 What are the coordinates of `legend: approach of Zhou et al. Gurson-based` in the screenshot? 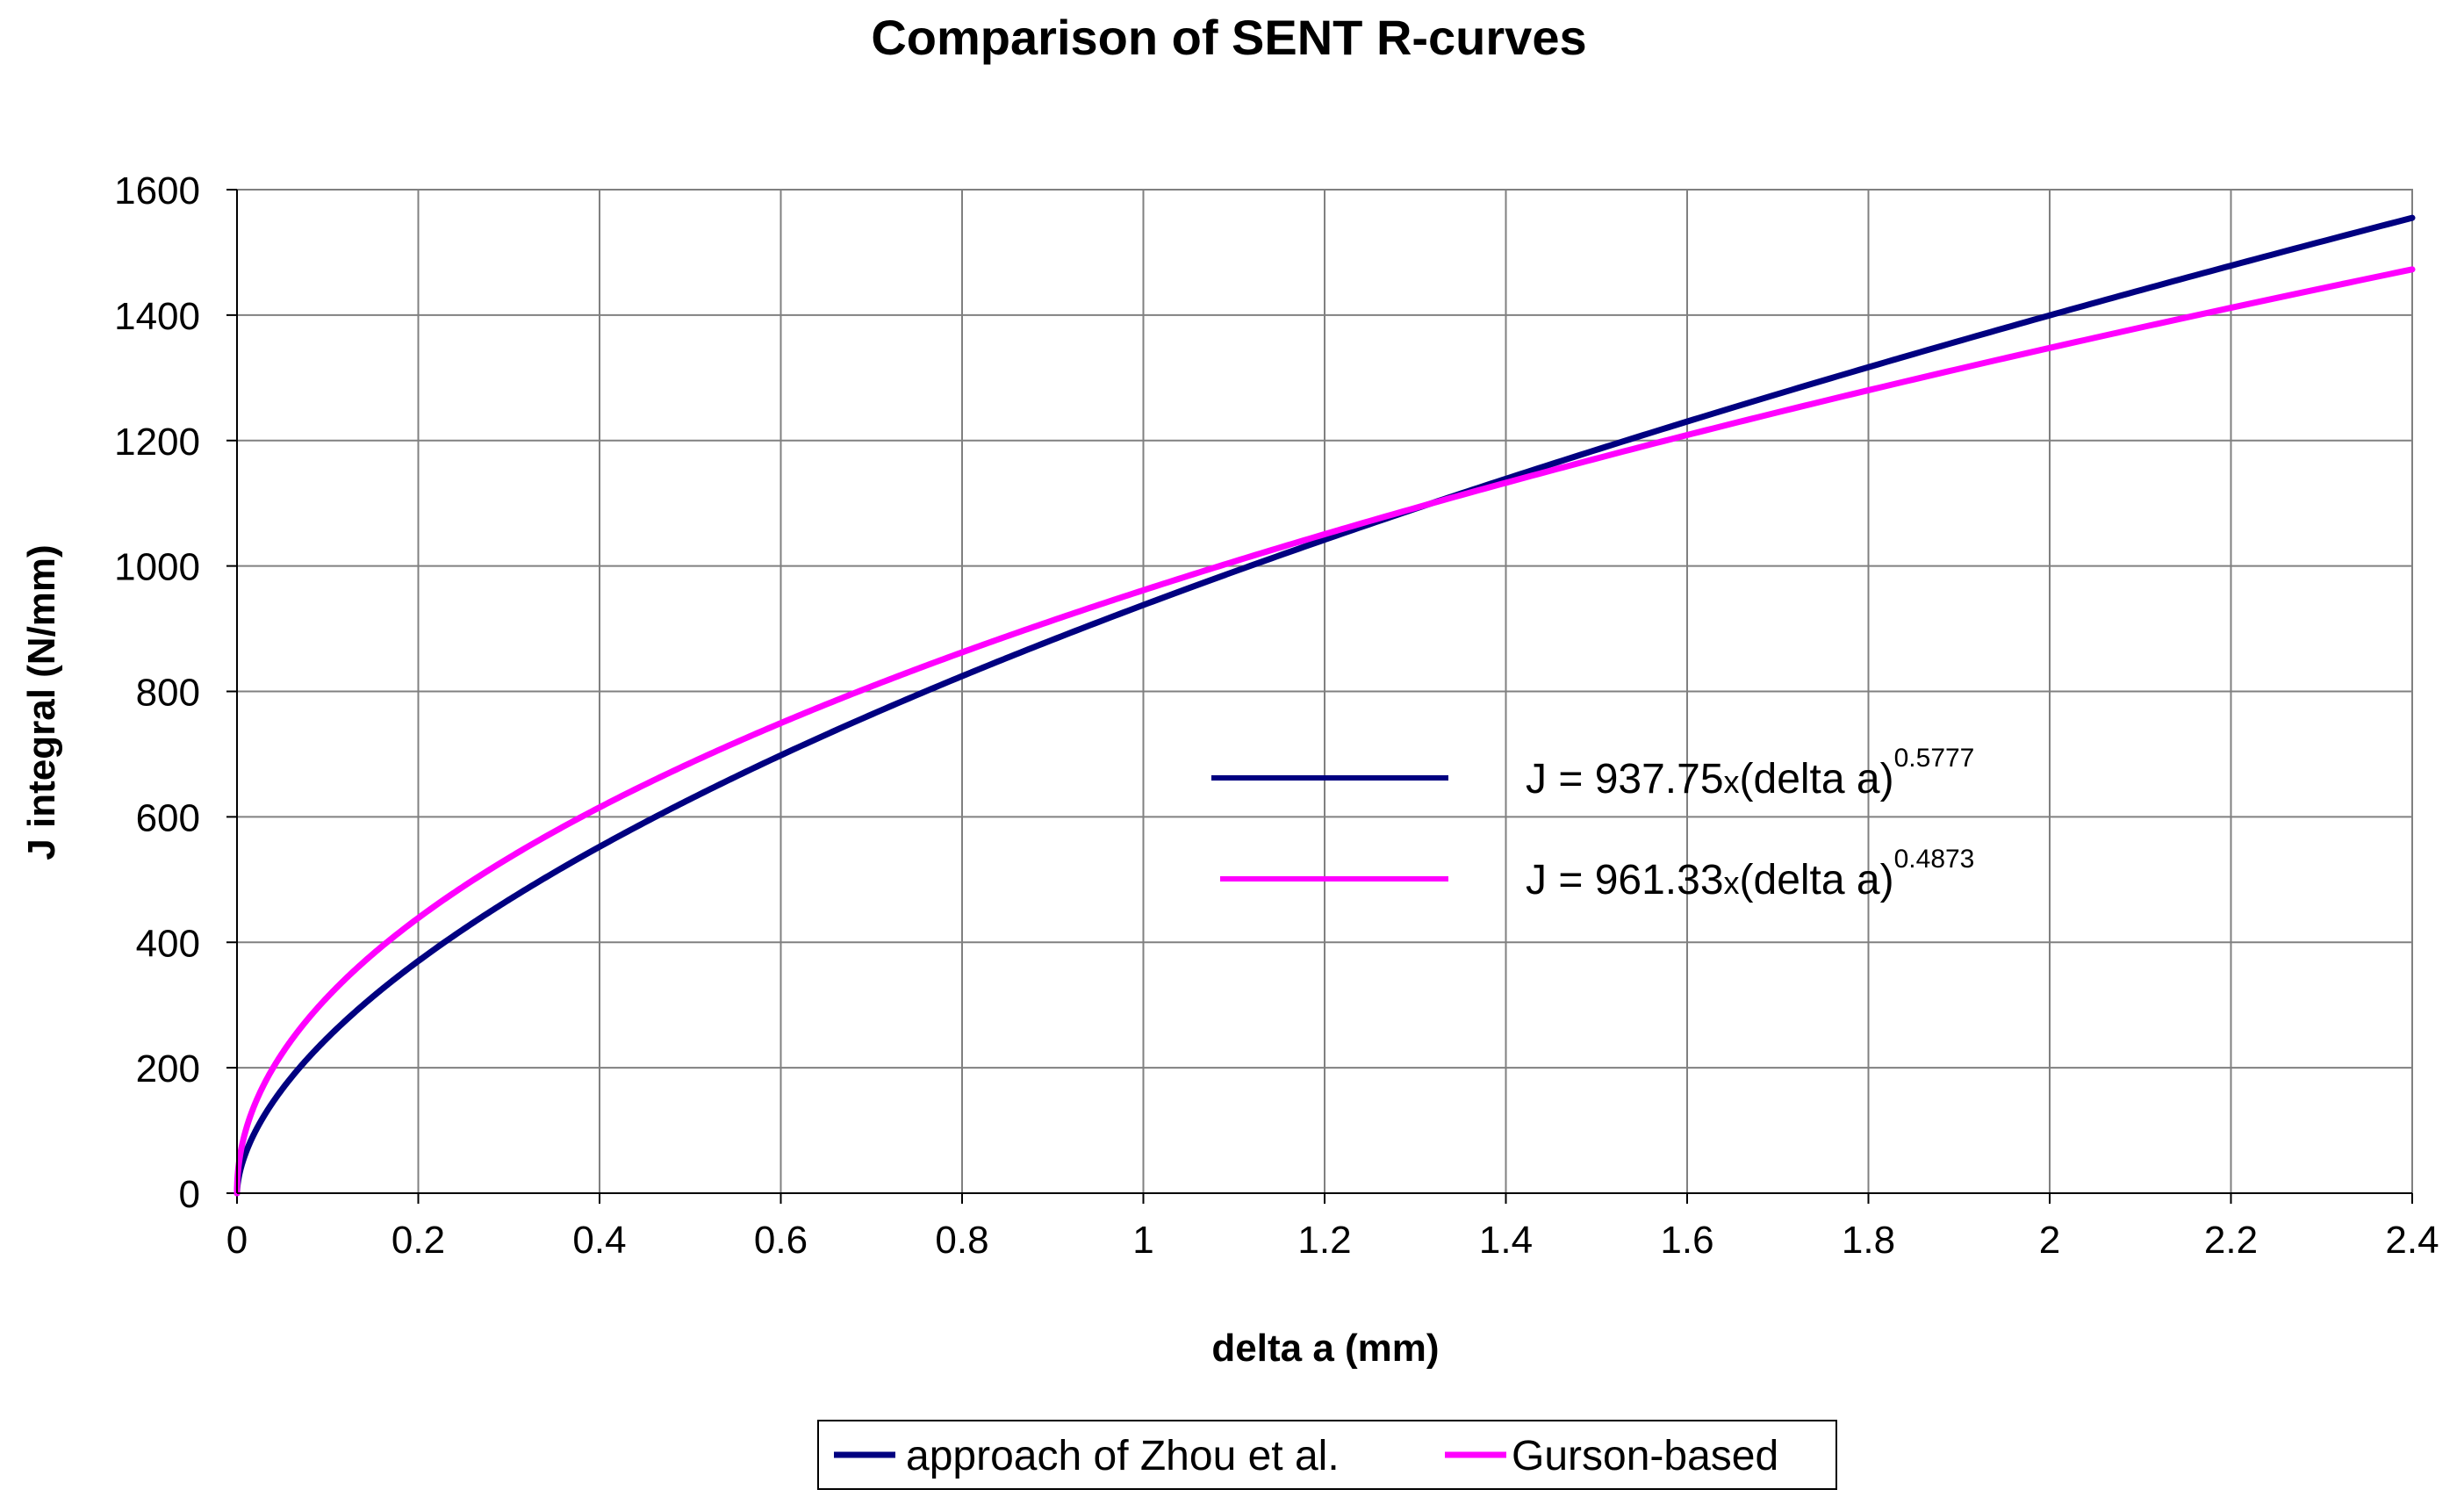 It's located at (1327, 1455).